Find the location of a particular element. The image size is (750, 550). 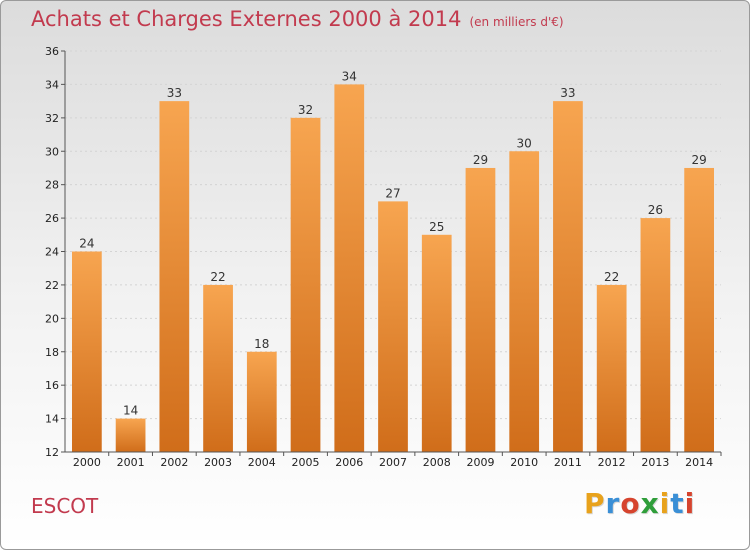

bar-2010 is located at coordinates (524, 301).